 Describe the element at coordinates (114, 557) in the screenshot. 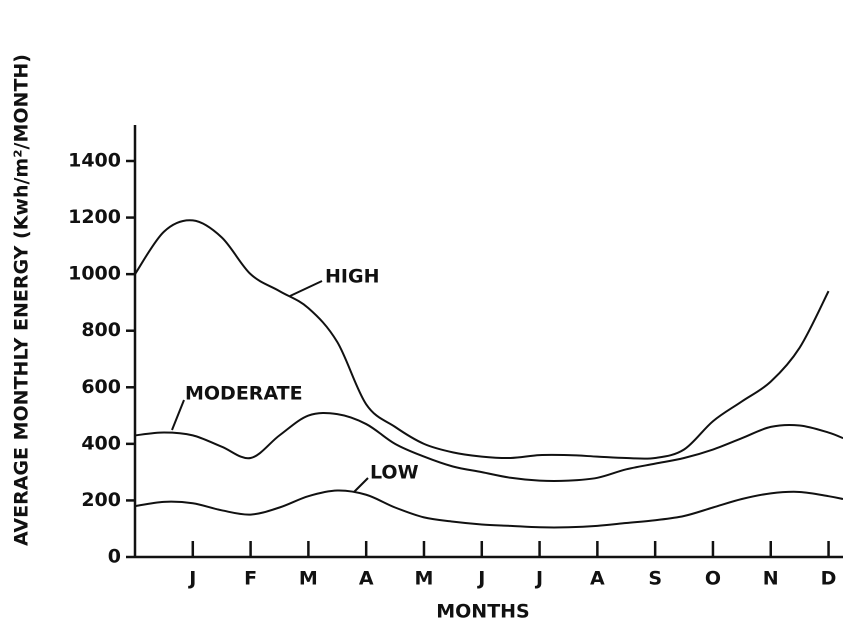

I see `y-tick-label: 0` at that location.